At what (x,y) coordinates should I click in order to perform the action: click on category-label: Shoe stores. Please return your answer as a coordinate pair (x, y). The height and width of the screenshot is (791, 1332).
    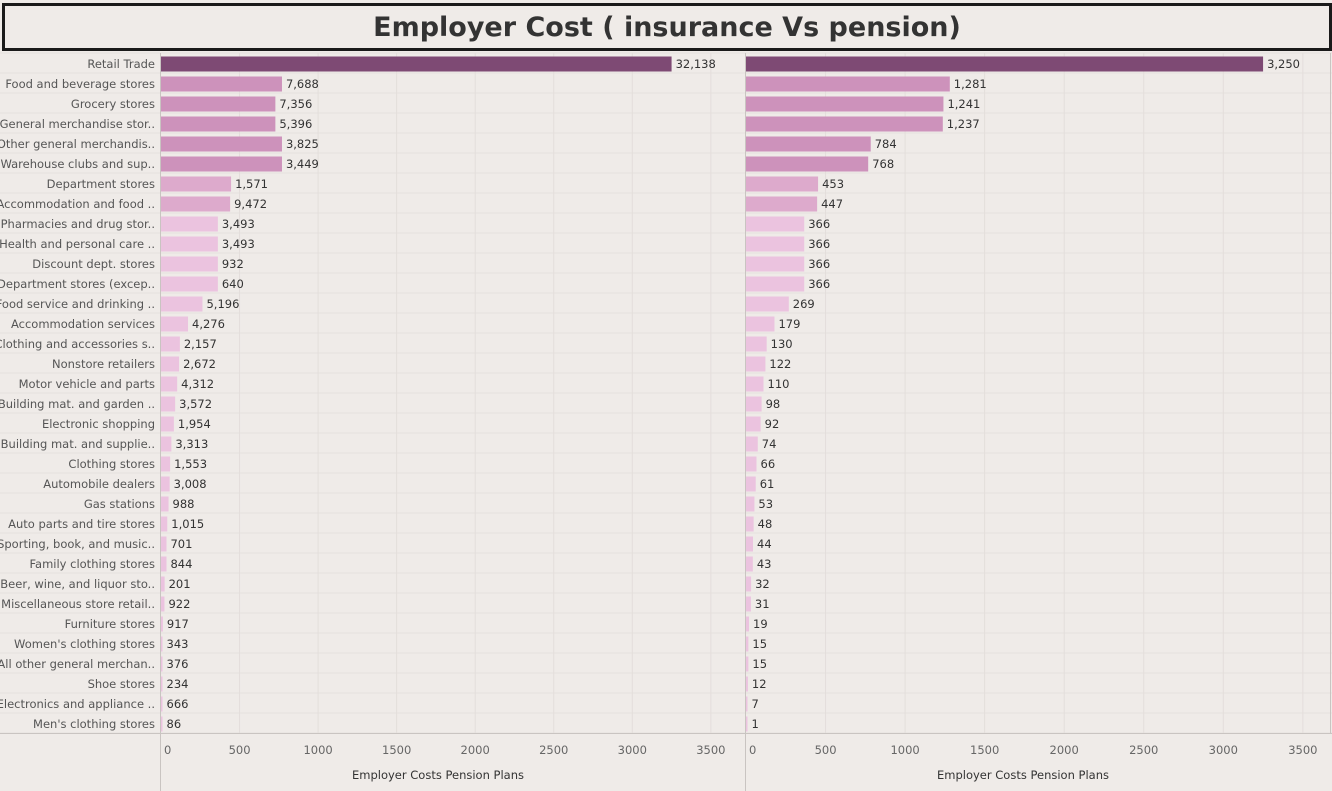
    Looking at the image, I should click on (121, 684).